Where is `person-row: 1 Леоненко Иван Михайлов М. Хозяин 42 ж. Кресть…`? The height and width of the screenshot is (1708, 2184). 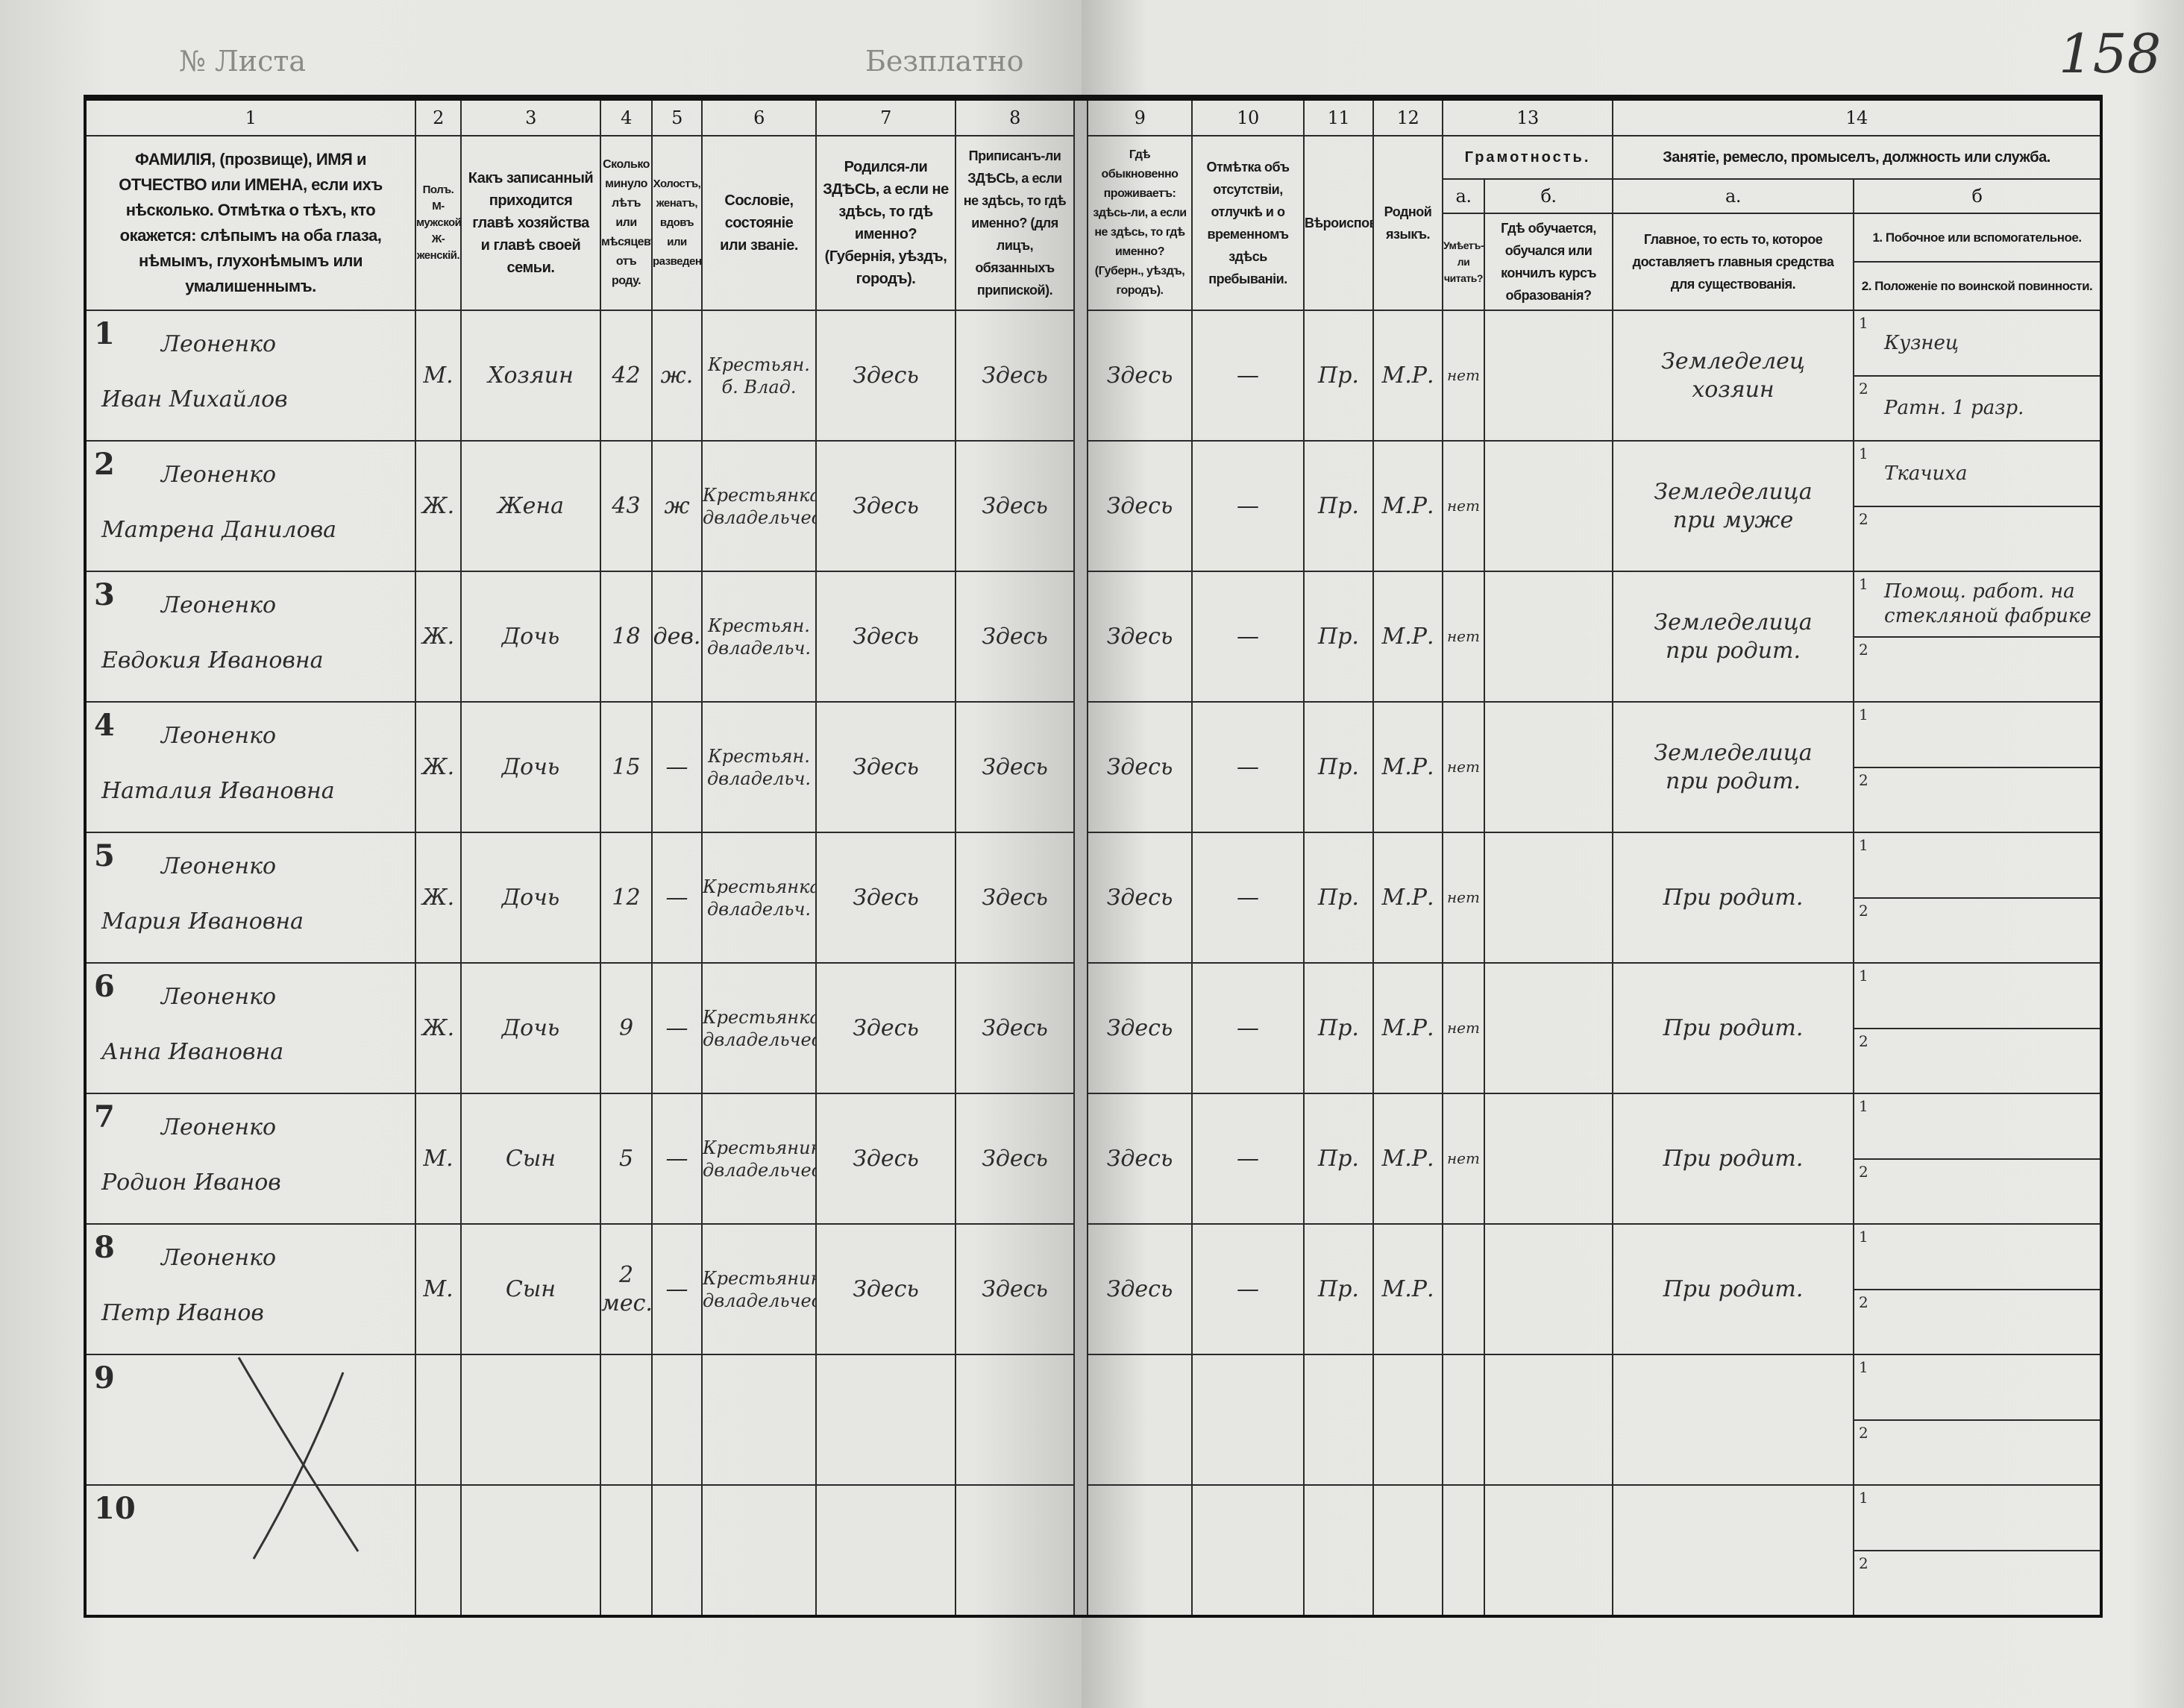 person-row: 1 Леоненко Иван Михайлов М. Хозяин 42 ж. Кресть… is located at coordinates (1093, 376).